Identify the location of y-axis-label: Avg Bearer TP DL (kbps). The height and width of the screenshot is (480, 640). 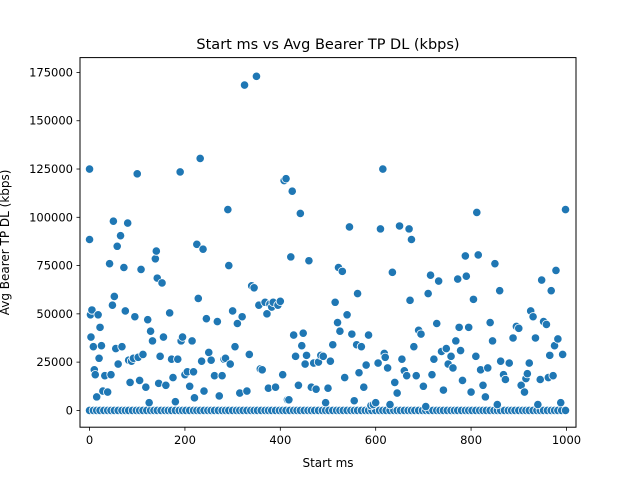
(6, 243).